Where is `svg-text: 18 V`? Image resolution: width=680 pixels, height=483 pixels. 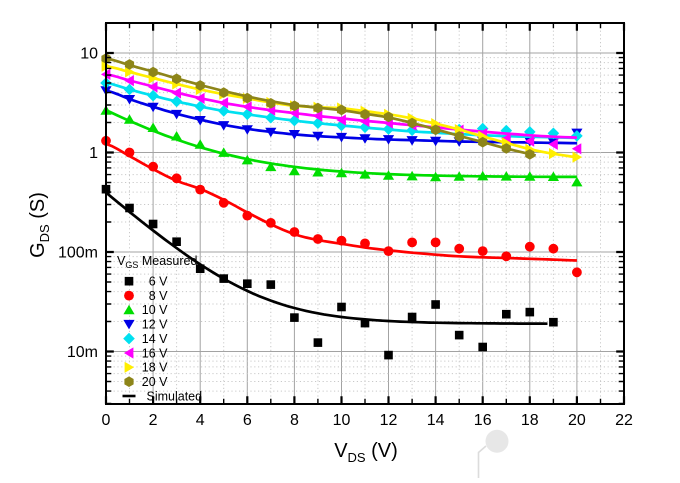 svg-text: 18 V is located at coordinates (155, 368).